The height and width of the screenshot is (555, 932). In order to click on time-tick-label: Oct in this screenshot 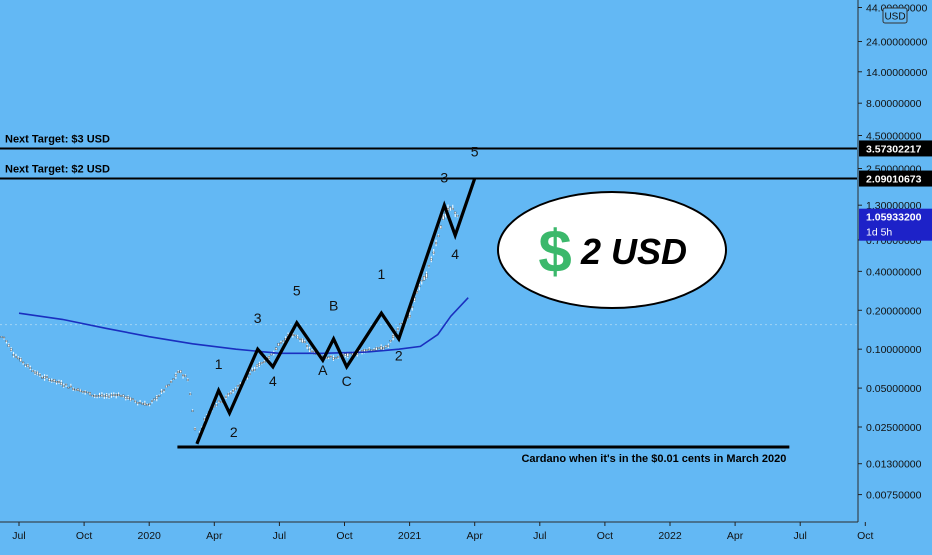, I will do `click(84, 536)`.